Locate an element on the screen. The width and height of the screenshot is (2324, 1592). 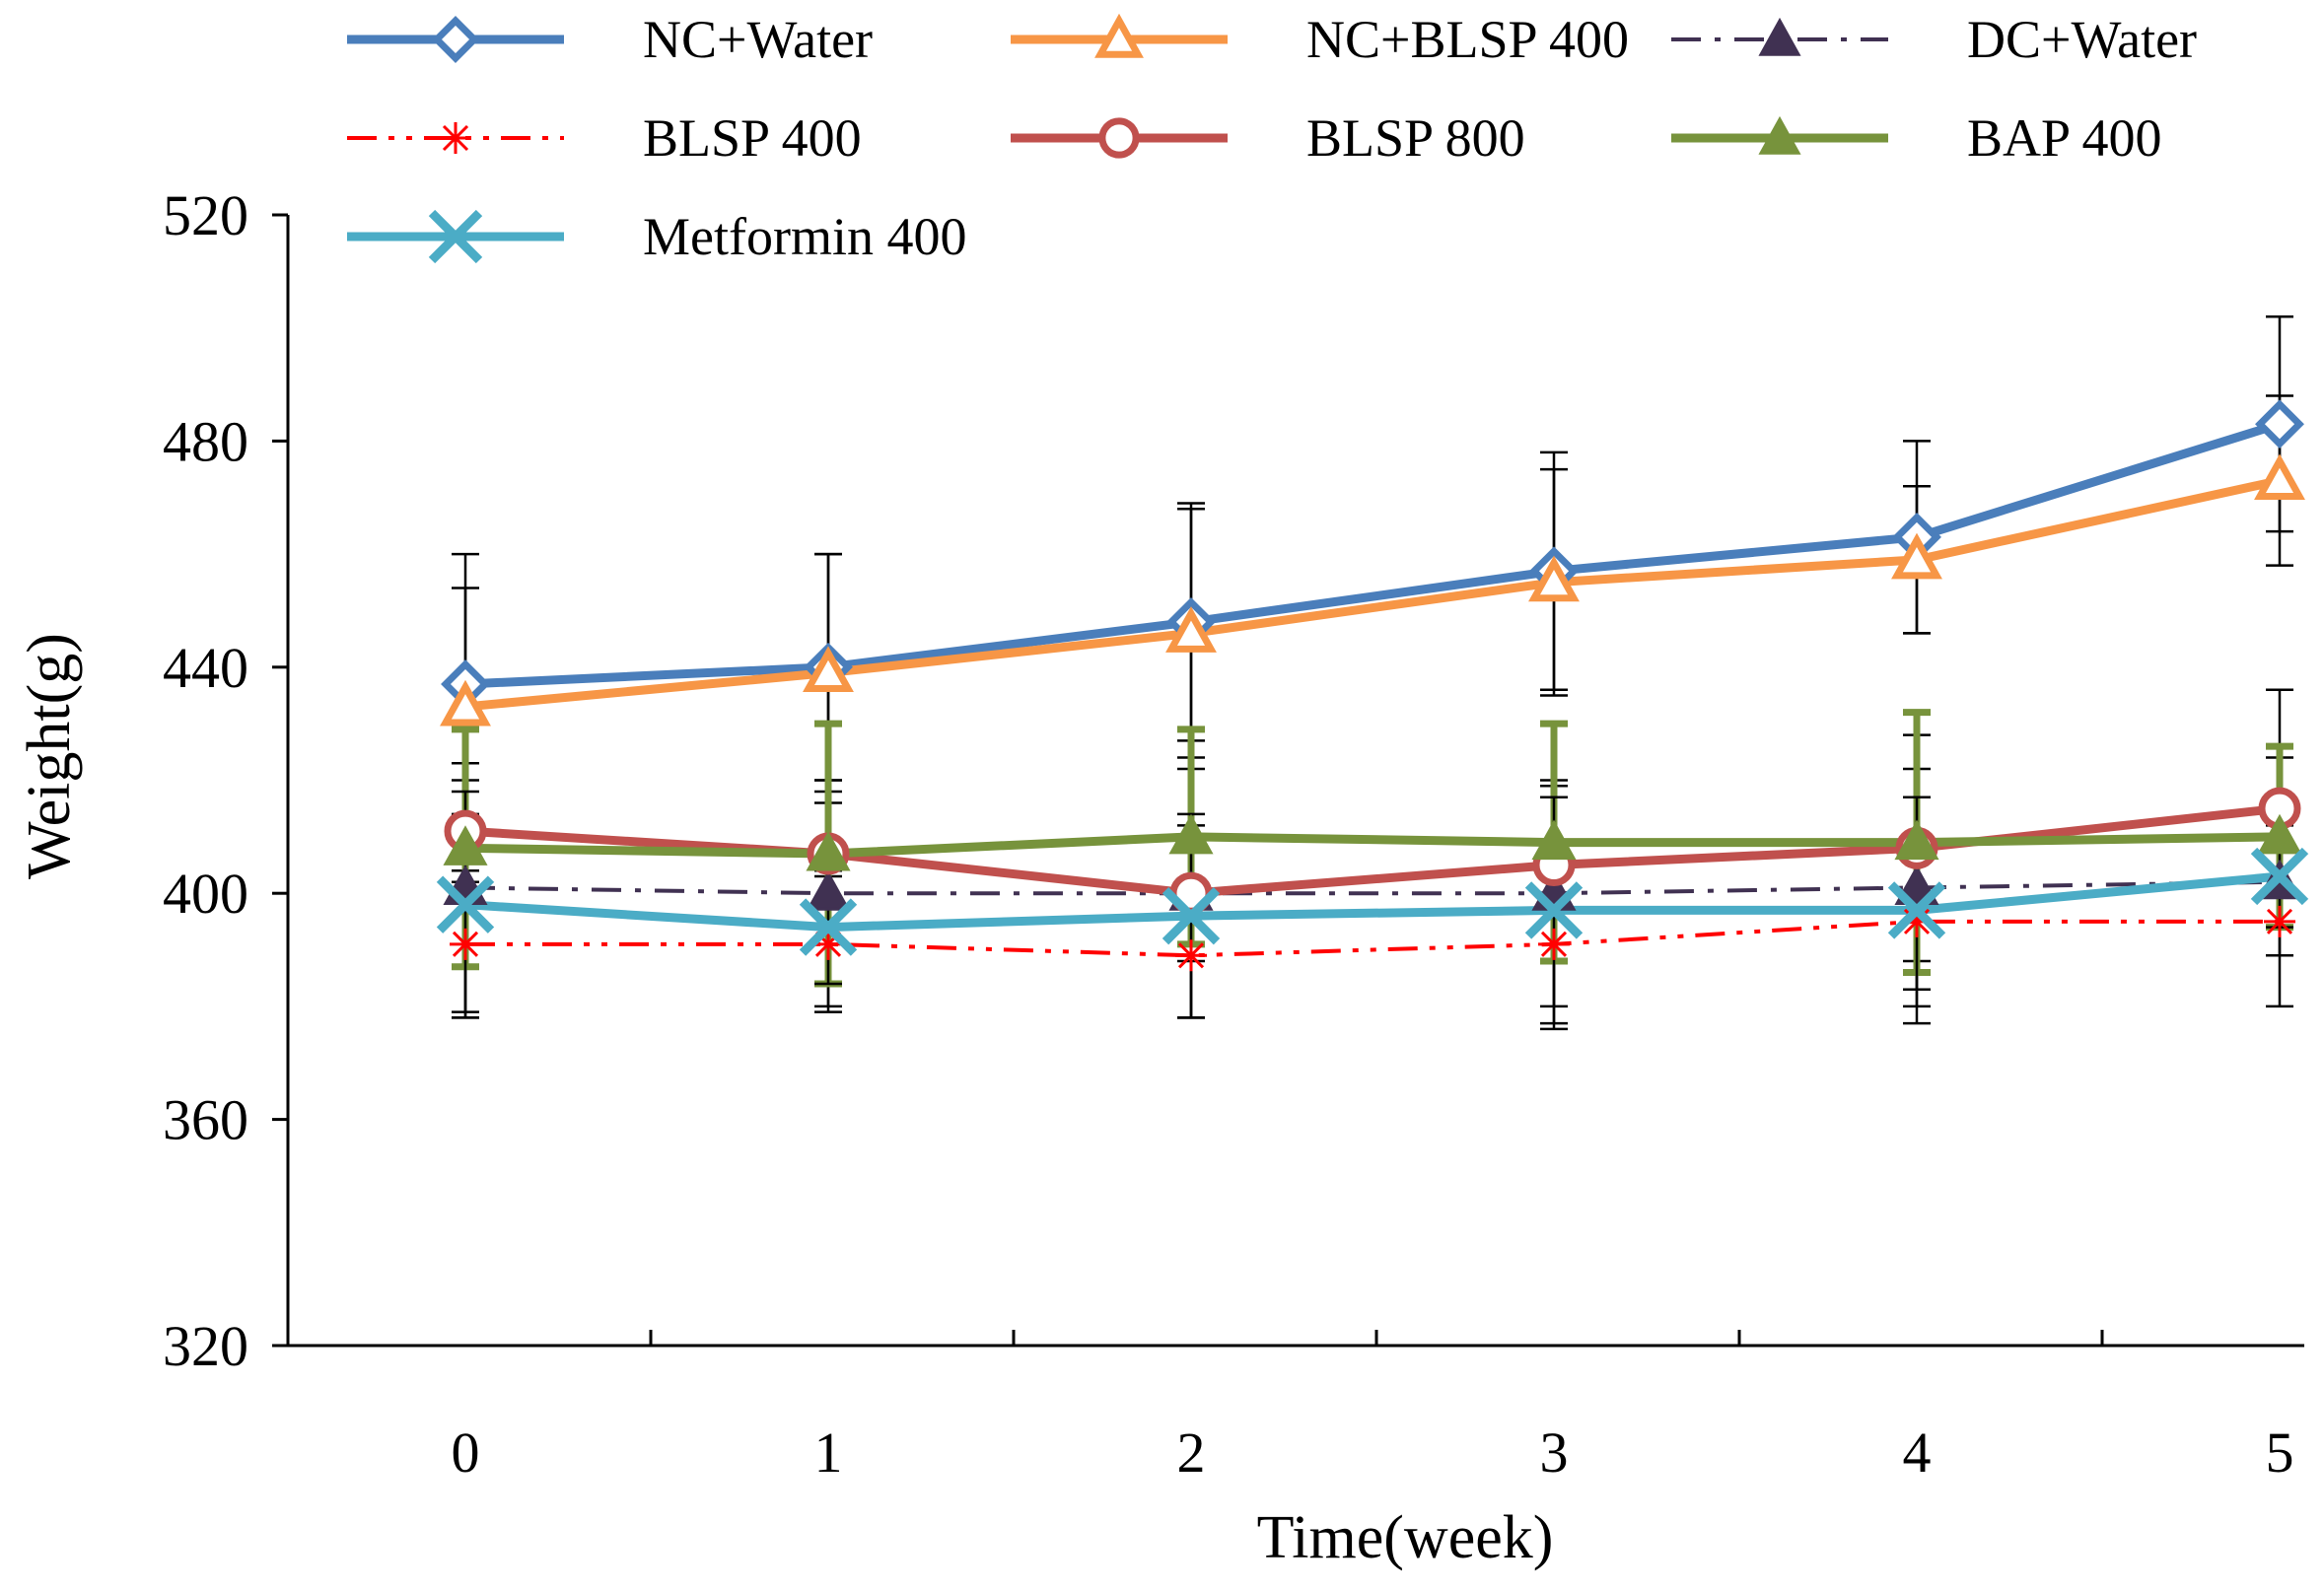
x-tick-label: 2 is located at coordinates (1191, 1452).